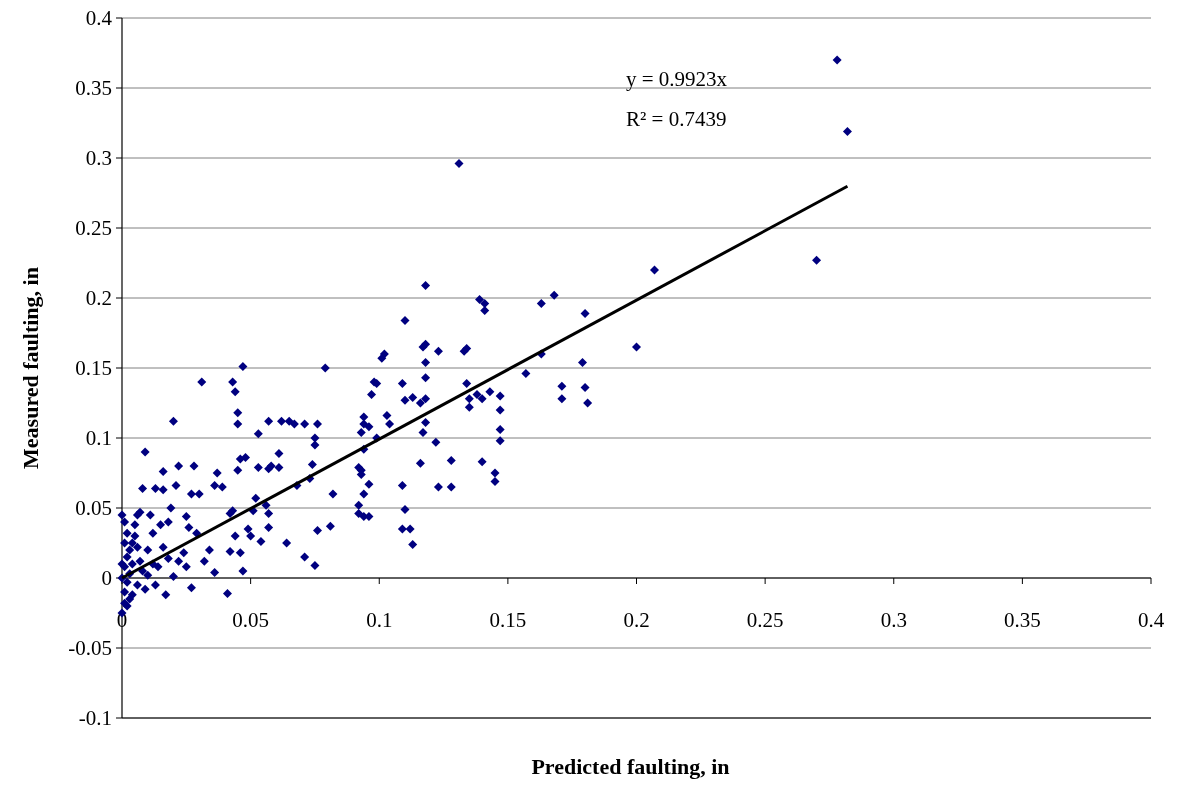  Describe the element at coordinates (98, 158) in the screenshot. I see `y-tick-label: 0.3` at that location.